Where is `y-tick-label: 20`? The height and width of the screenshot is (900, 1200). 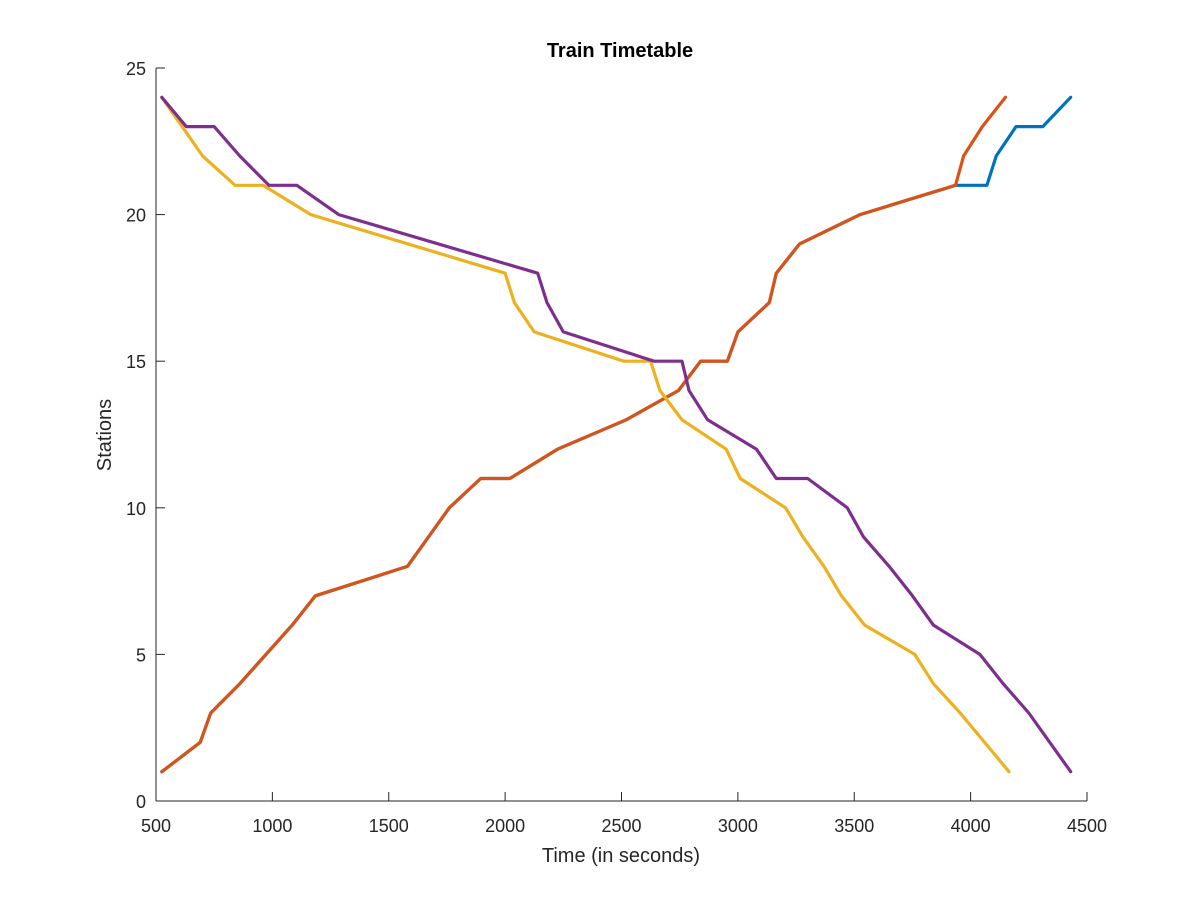 y-tick-label: 20 is located at coordinates (136, 216).